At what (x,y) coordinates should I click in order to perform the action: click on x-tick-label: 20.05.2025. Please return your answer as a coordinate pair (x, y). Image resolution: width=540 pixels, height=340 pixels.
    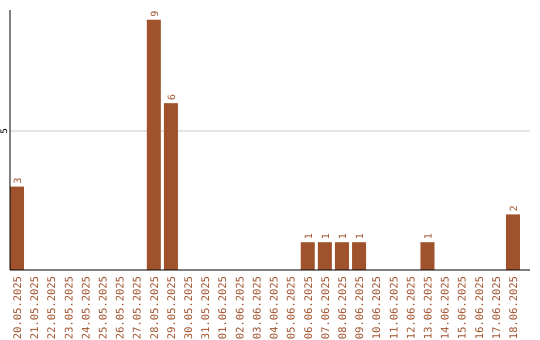
    Looking at the image, I should click on (18, 308).